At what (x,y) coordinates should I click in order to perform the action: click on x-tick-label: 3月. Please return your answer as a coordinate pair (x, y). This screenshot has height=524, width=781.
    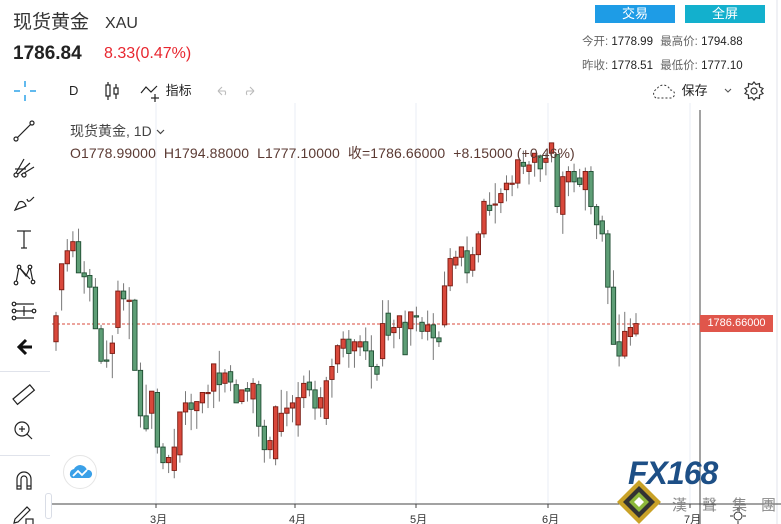
    Looking at the image, I should click on (159, 519).